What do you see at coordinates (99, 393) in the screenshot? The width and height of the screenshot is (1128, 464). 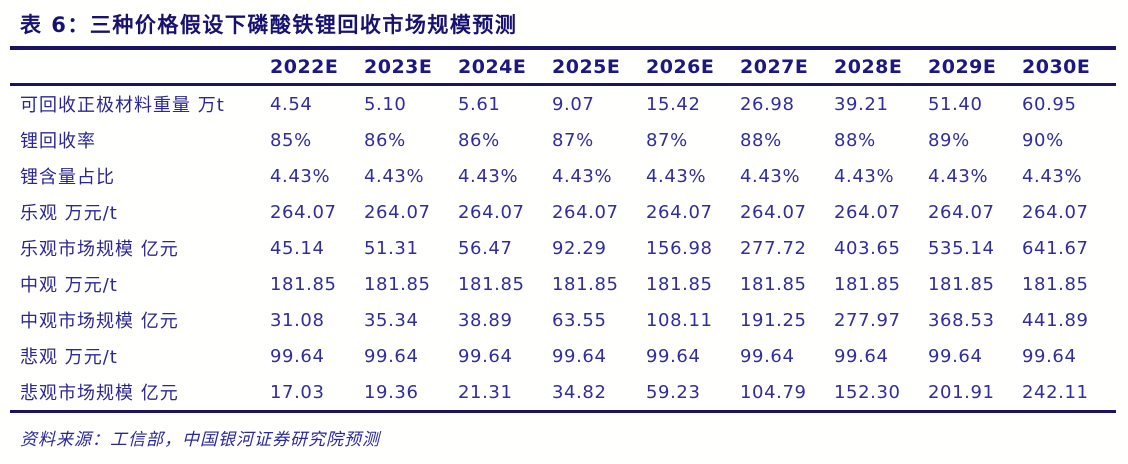 I see `row-label: 悲观市场规模 亿元` at bounding box center [99, 393].